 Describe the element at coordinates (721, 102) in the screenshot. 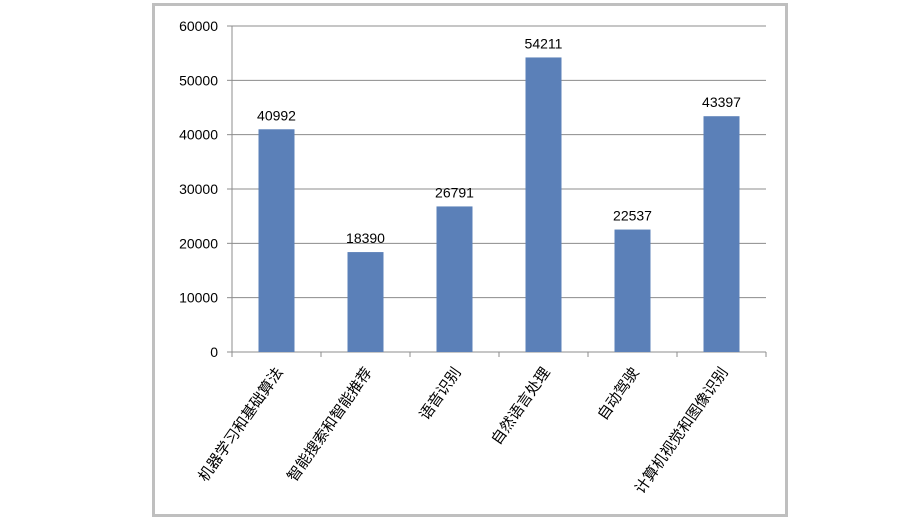

I see `data-label: 43397` at that location.